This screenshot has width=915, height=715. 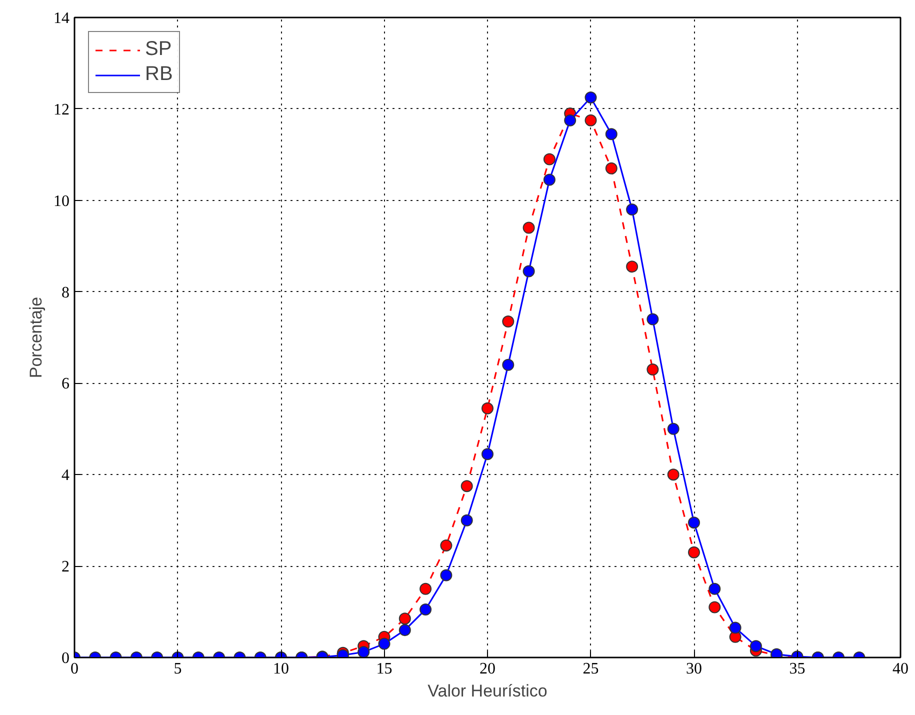 I want to click on legend-label: SP, so click(x=158, y=49).